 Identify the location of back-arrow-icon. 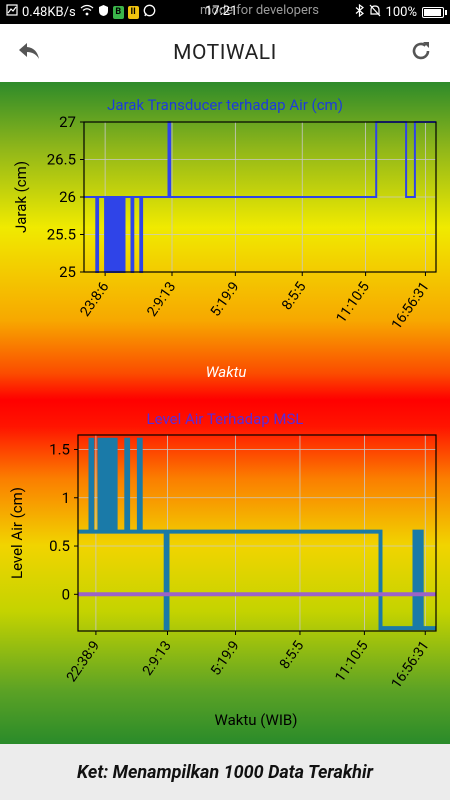
(29, 53).